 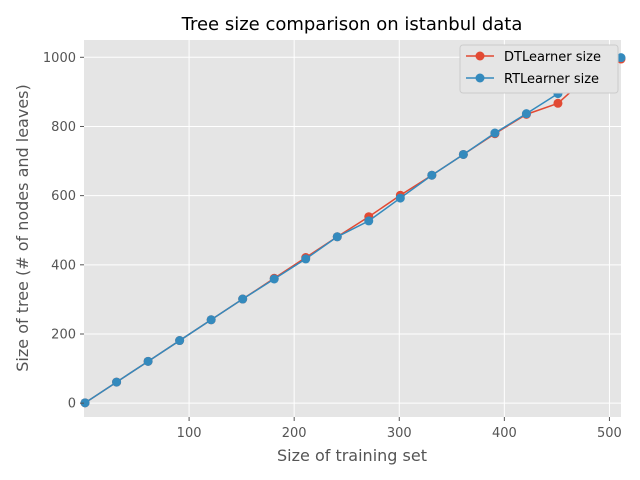 I want to click on y-tick-label: 200, so click(x=63, y=334).